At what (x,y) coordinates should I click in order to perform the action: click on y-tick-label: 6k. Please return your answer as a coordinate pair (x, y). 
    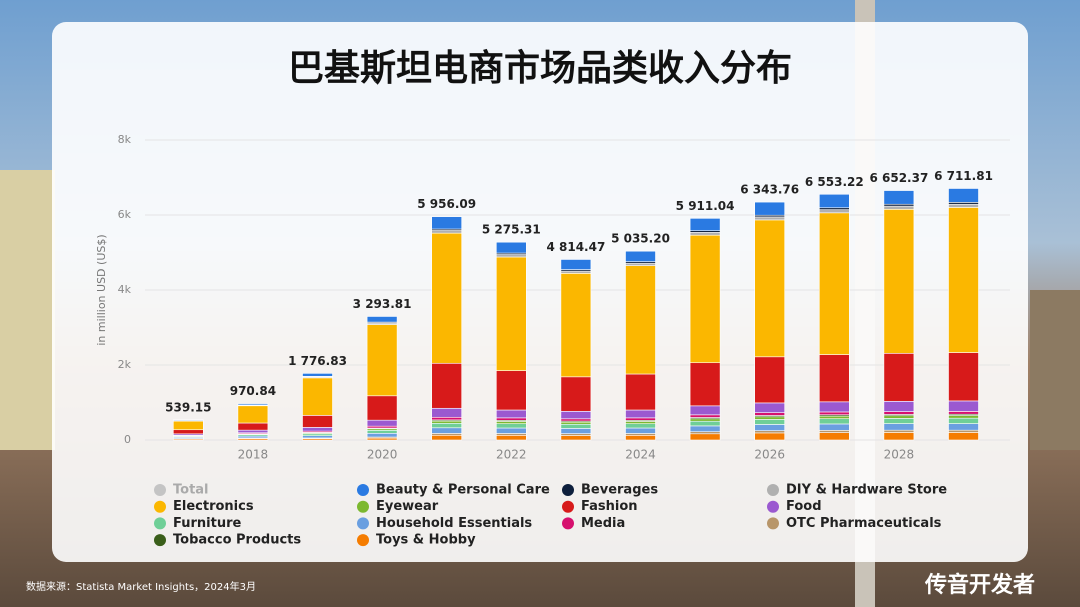
    Looking at the image, I should click on (125, 214).